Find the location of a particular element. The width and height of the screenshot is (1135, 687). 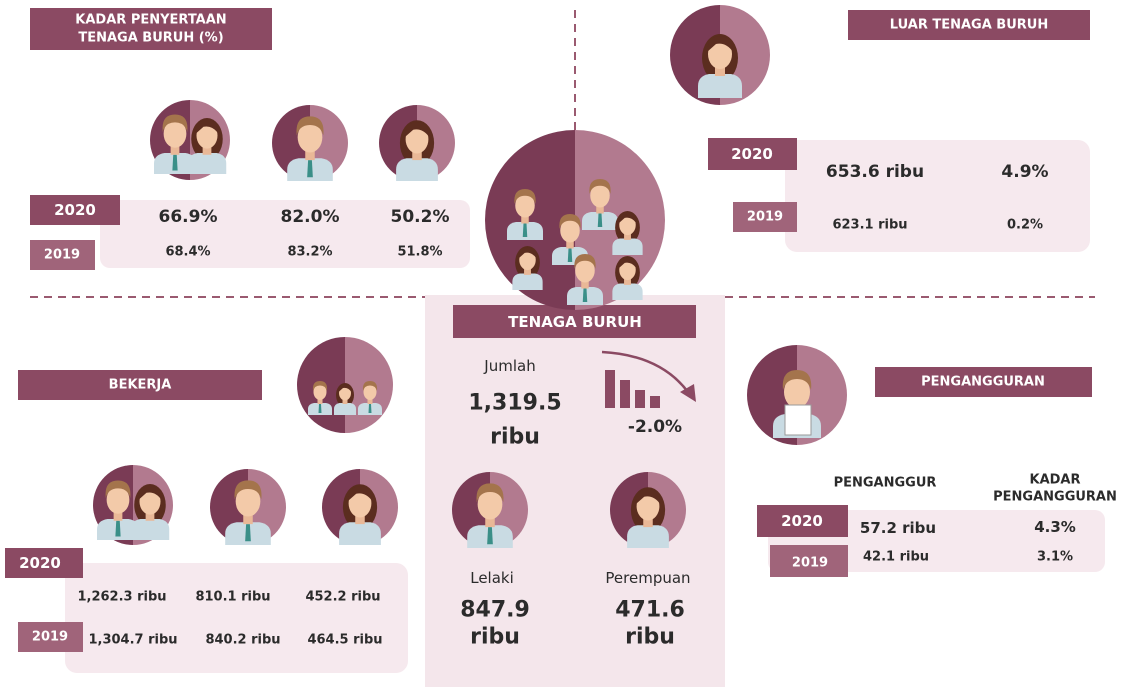

value: 840.2 ribu is located at coordinates (243, 640).